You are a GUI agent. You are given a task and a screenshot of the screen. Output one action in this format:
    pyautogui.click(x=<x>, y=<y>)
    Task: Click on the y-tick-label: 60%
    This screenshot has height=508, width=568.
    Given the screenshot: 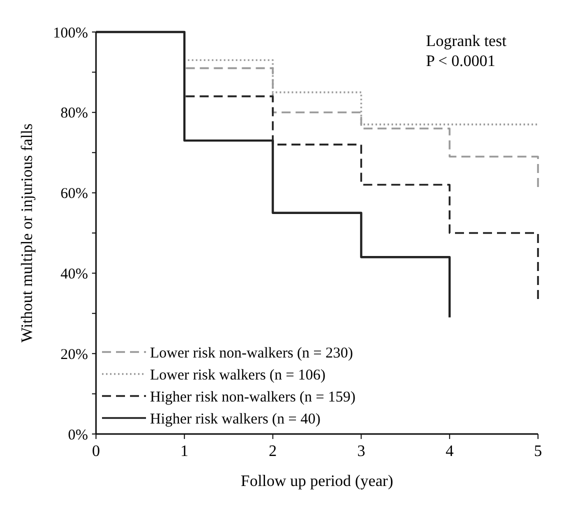 What is the action you would take?
    pyautogui.click(x=74, y=194)
    